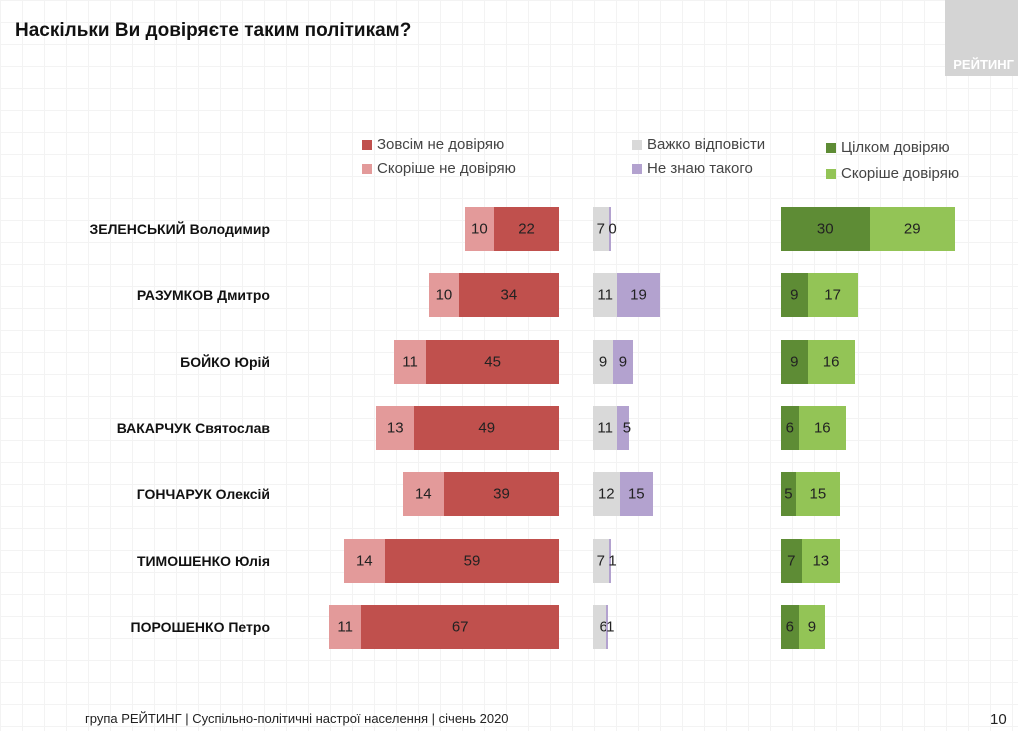  I want to click on data-label: 19, so click(638, 295).